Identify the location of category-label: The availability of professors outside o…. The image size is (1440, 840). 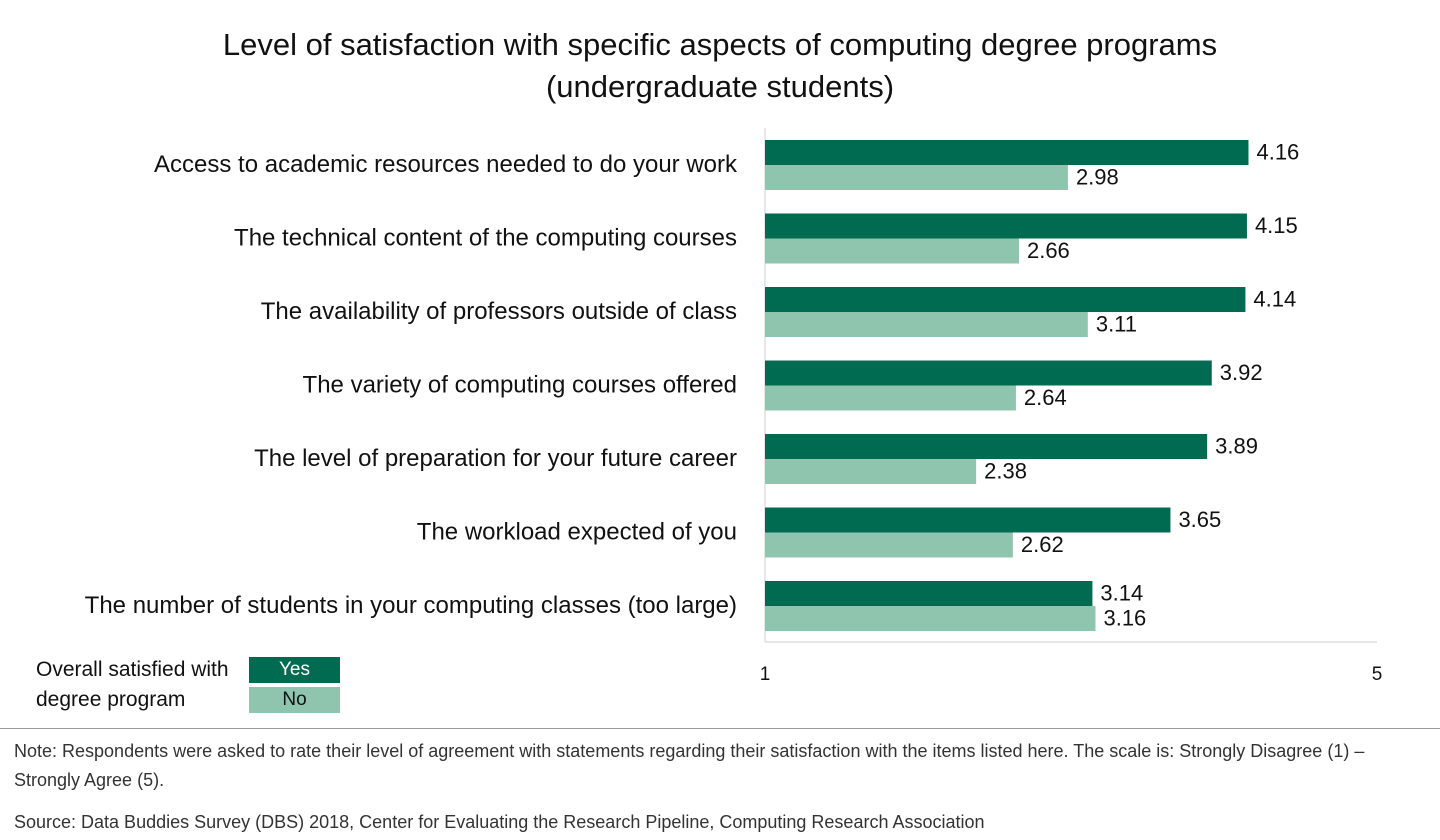
(499, 311).